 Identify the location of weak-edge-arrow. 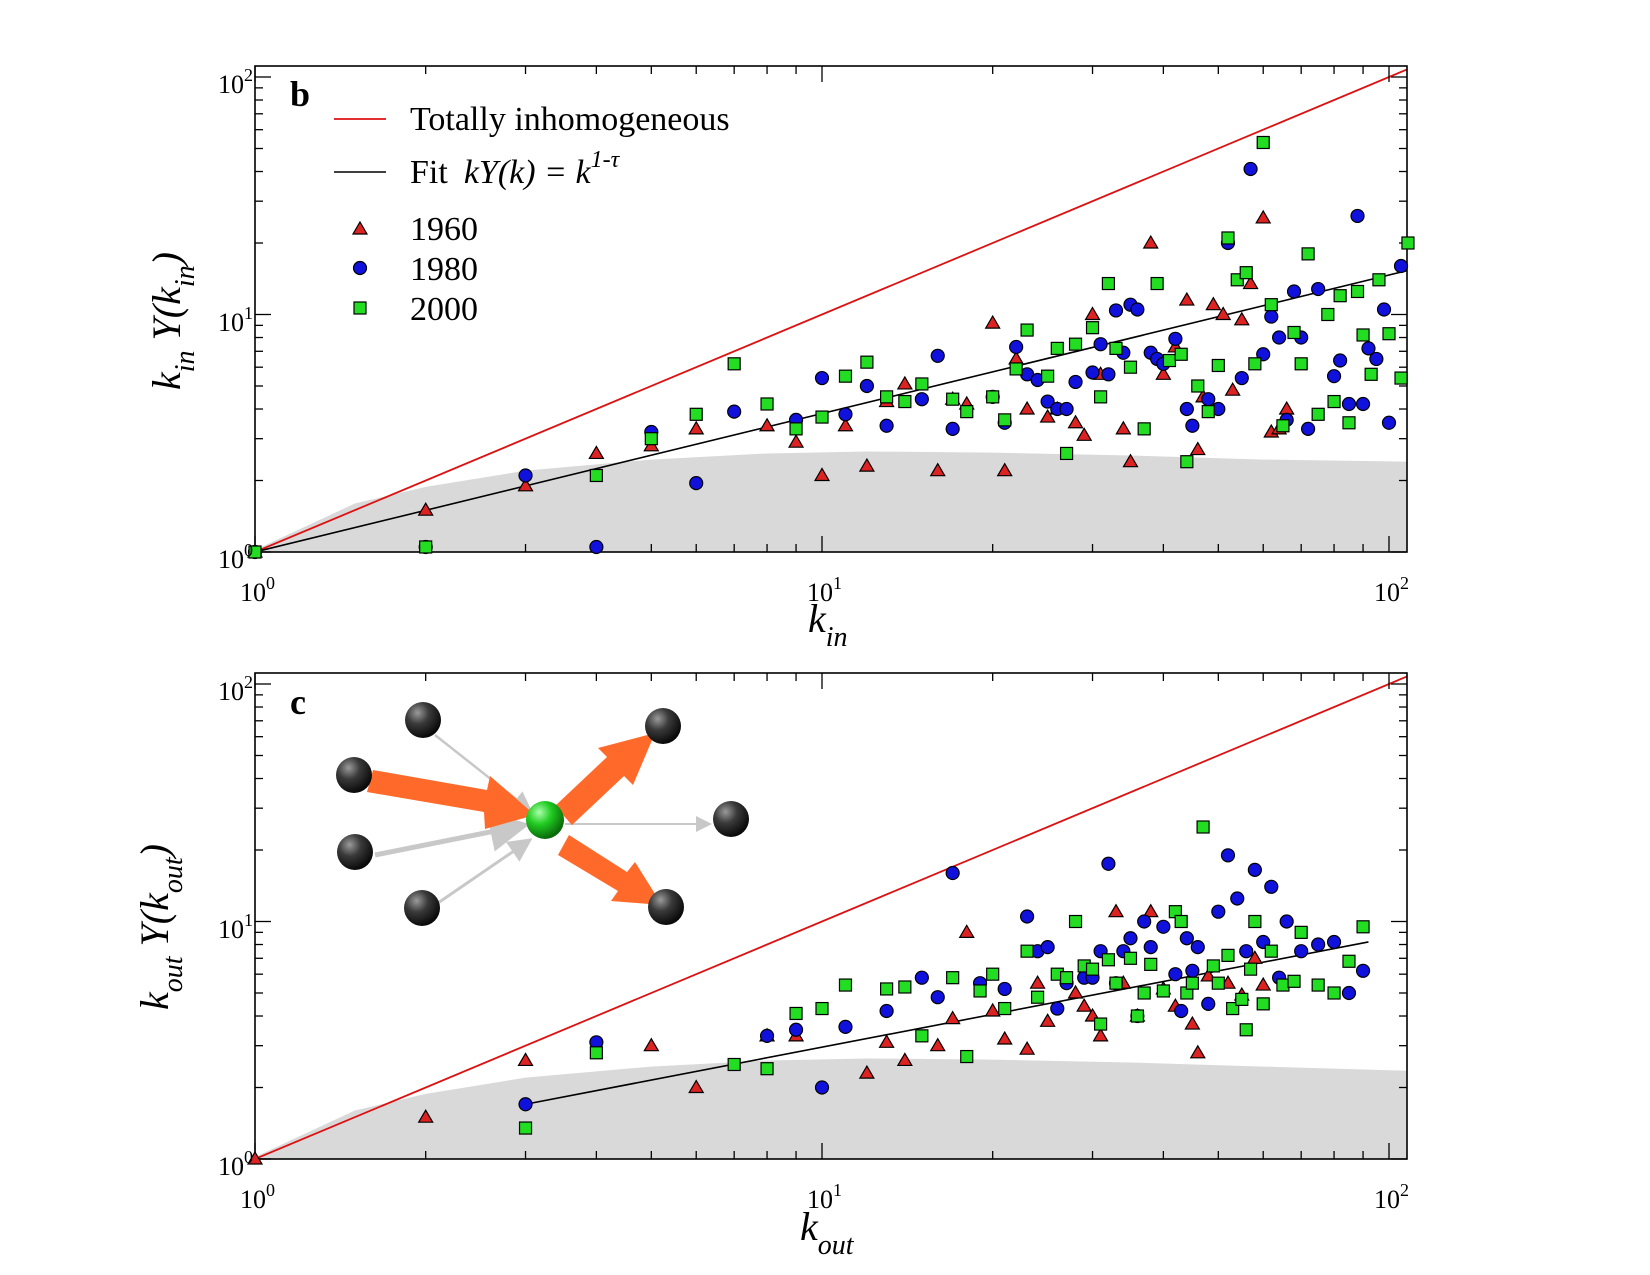
(452, 835).